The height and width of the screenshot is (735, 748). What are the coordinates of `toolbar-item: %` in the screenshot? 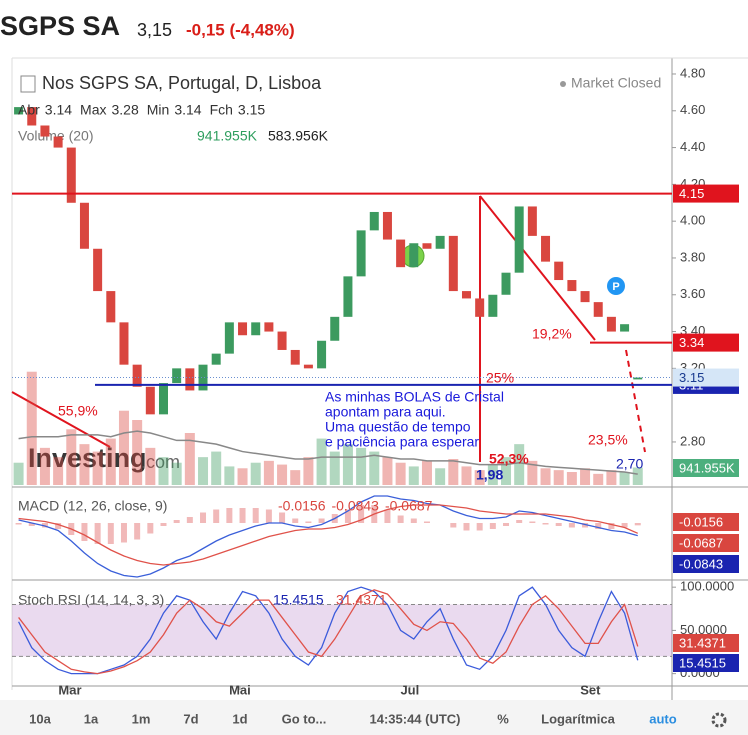 It's located at (503, 718).